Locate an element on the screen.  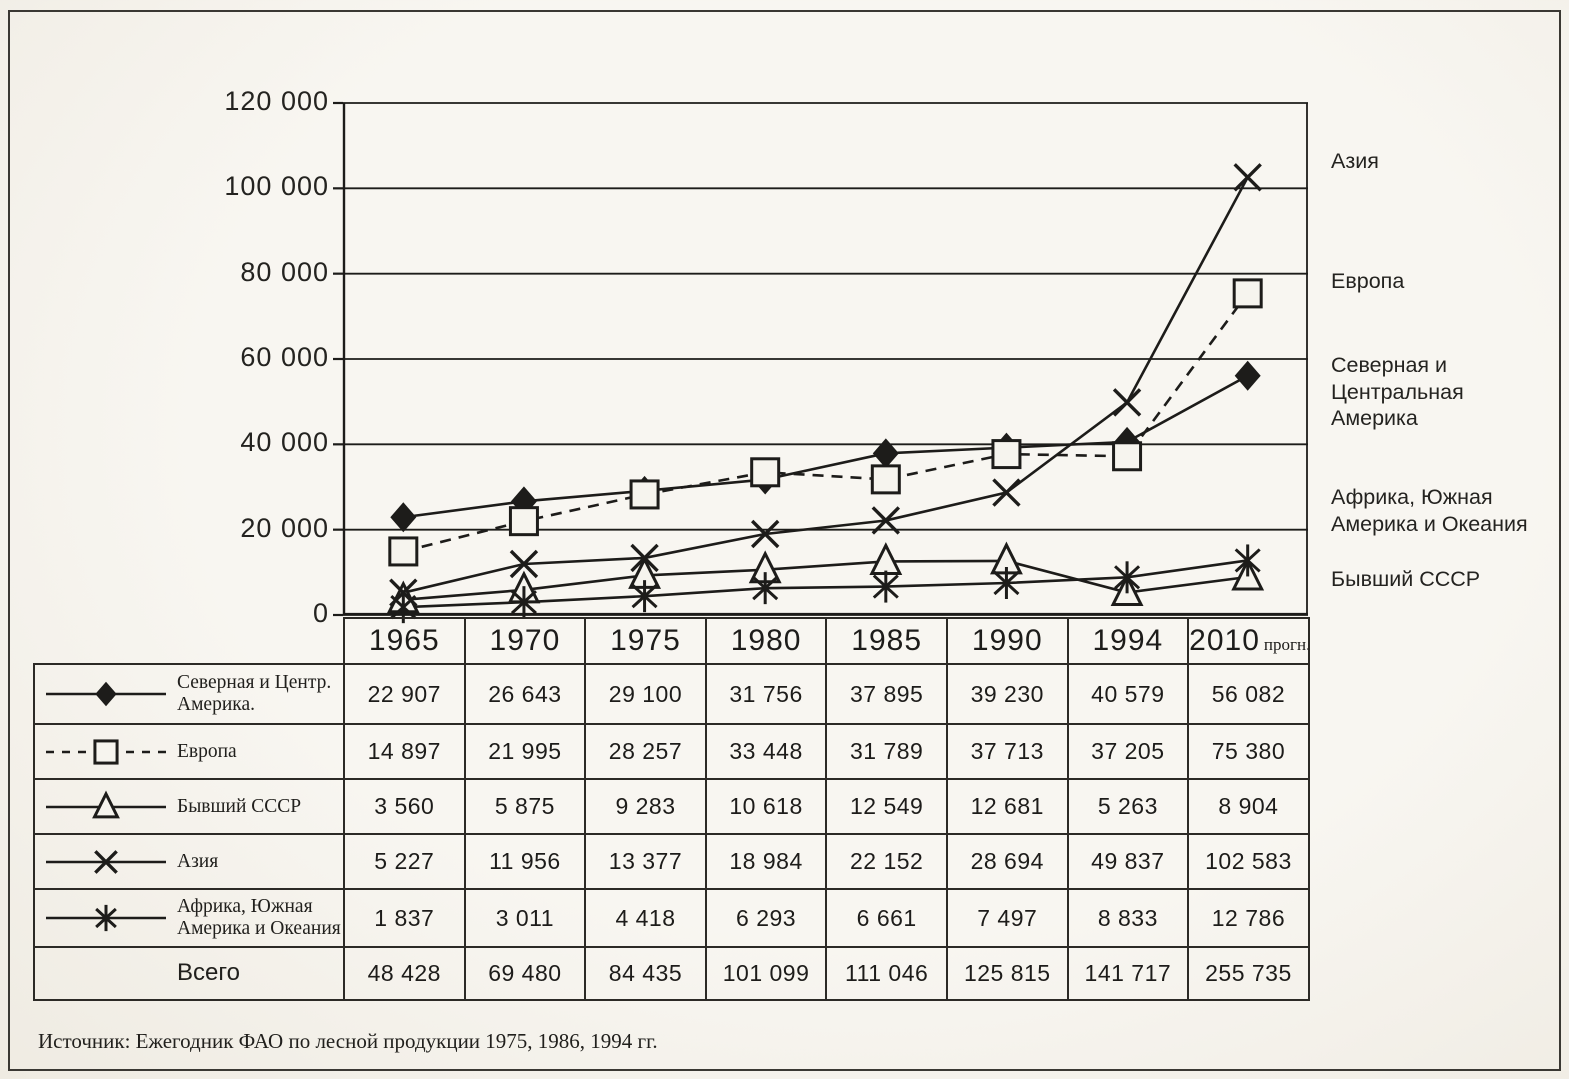
value-cell: 31 756 is located at coordinates (766, 694).